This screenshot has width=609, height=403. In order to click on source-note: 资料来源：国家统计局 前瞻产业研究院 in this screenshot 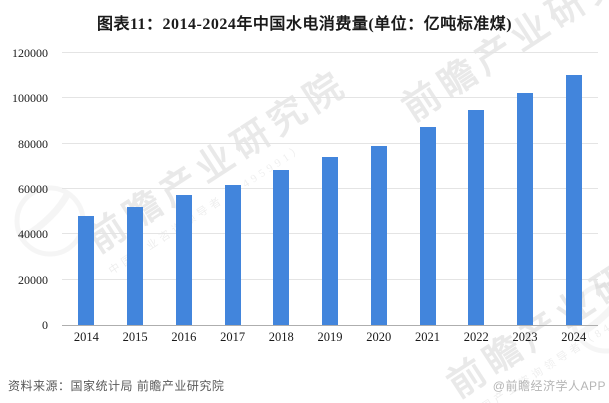, I will do `click(116, 386)`.